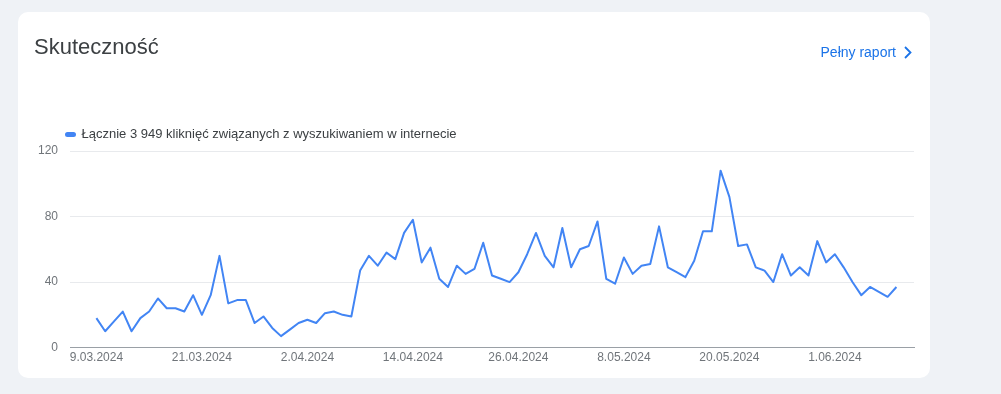  I want to click on x-tick-label: 14.04.2024, so click(413, 357).